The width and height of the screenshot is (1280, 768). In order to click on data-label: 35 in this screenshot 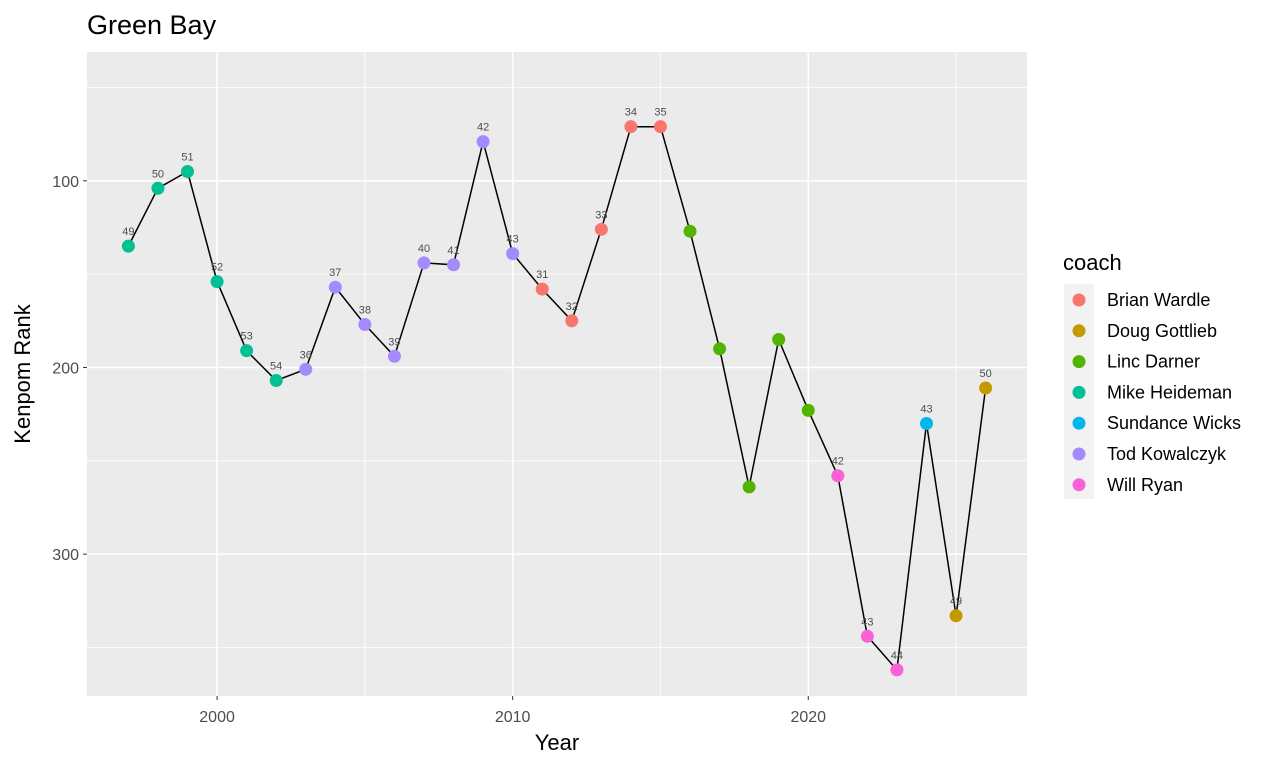, I will do `click(660, 113)`.